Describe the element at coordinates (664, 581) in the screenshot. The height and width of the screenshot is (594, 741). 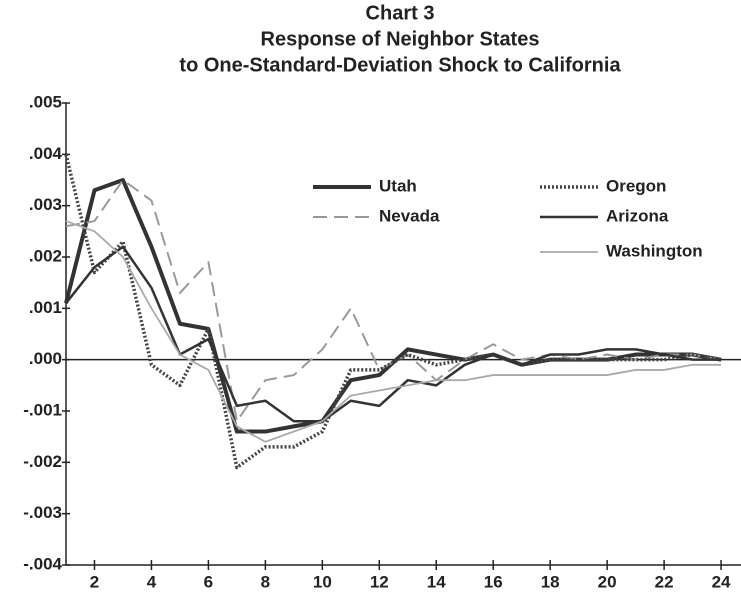
I see `x-tick-label: 22` at that location.